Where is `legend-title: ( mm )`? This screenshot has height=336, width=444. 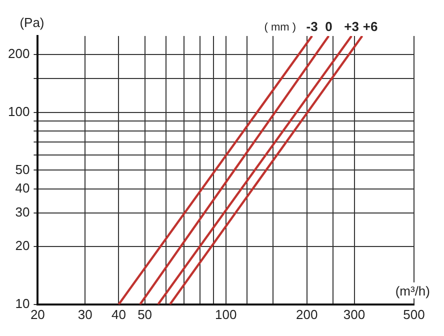
legend-title: ( mm ) is located at coordinates (280, 28).